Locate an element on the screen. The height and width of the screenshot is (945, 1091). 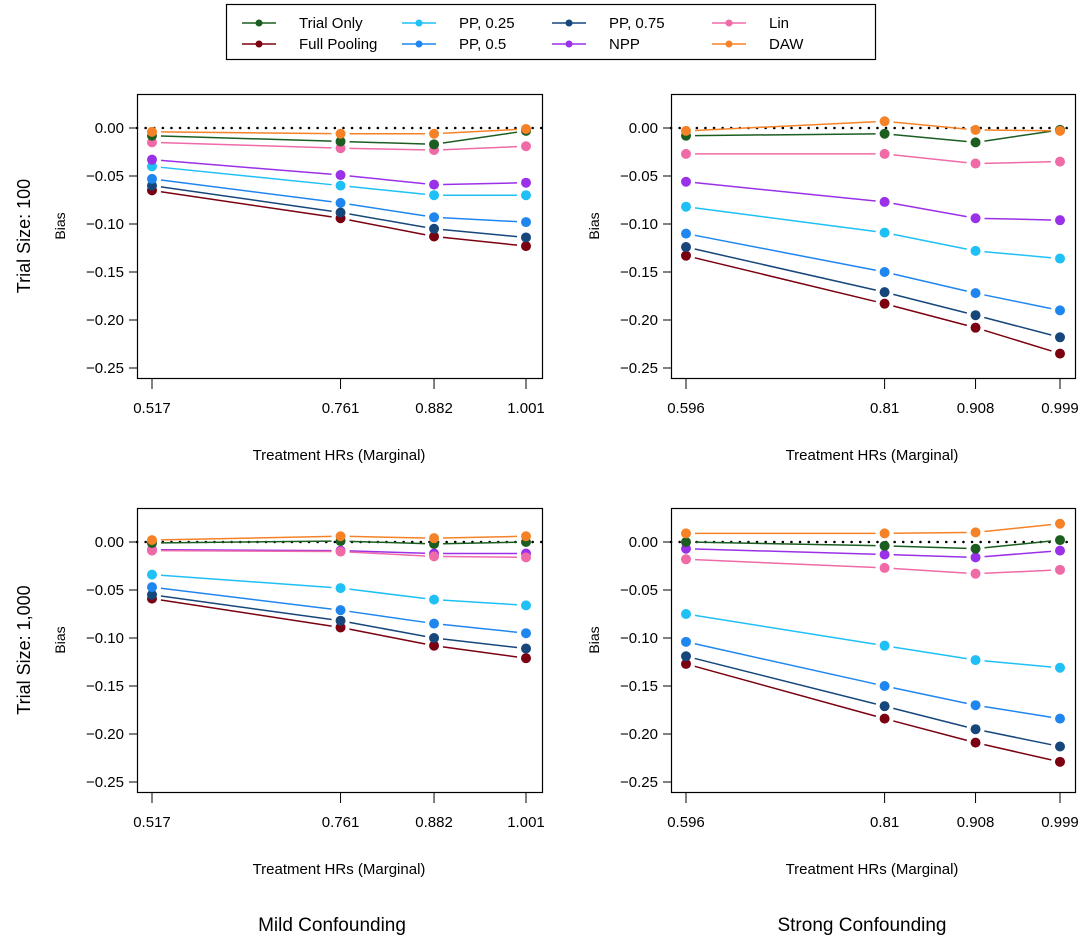
x-tick-label: 0.908 is located at coordinates (976, 822).